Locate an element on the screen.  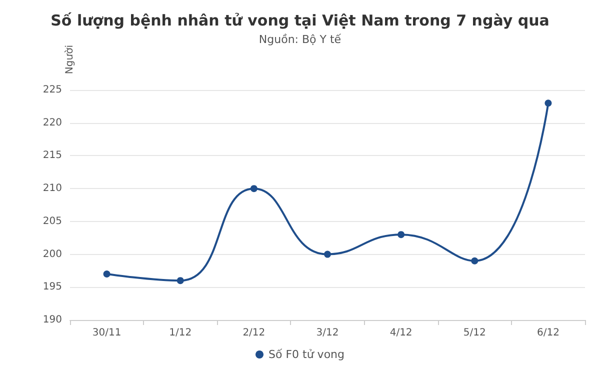
y-tick-label: 205 is located at coordinates (52, 221).